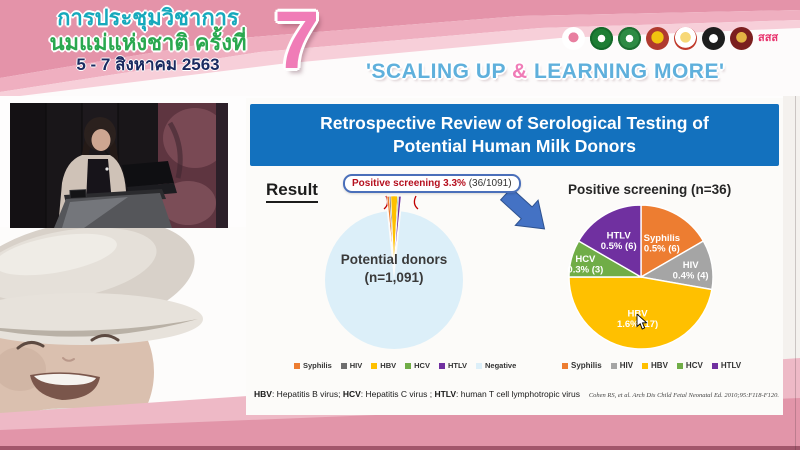 The image size is (800, 450). What do you see at coordinates (519, 71) in the screenshot?
I see `tagline-ampersand: &` at bounding box center [519, 71].